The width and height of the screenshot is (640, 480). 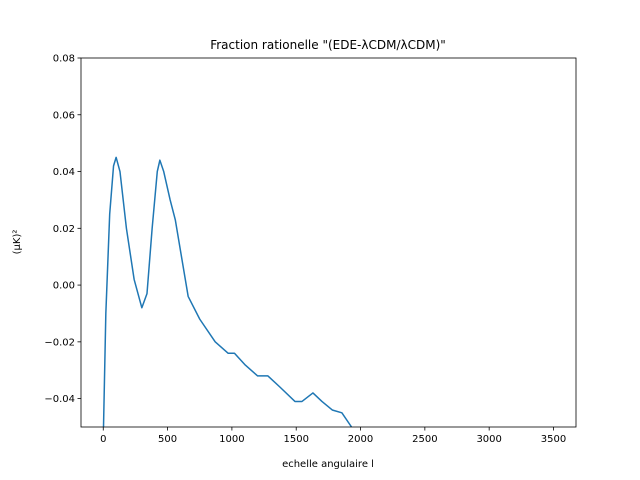 I want to click on x-tick-label: 2000, so click(x=360, y=439).